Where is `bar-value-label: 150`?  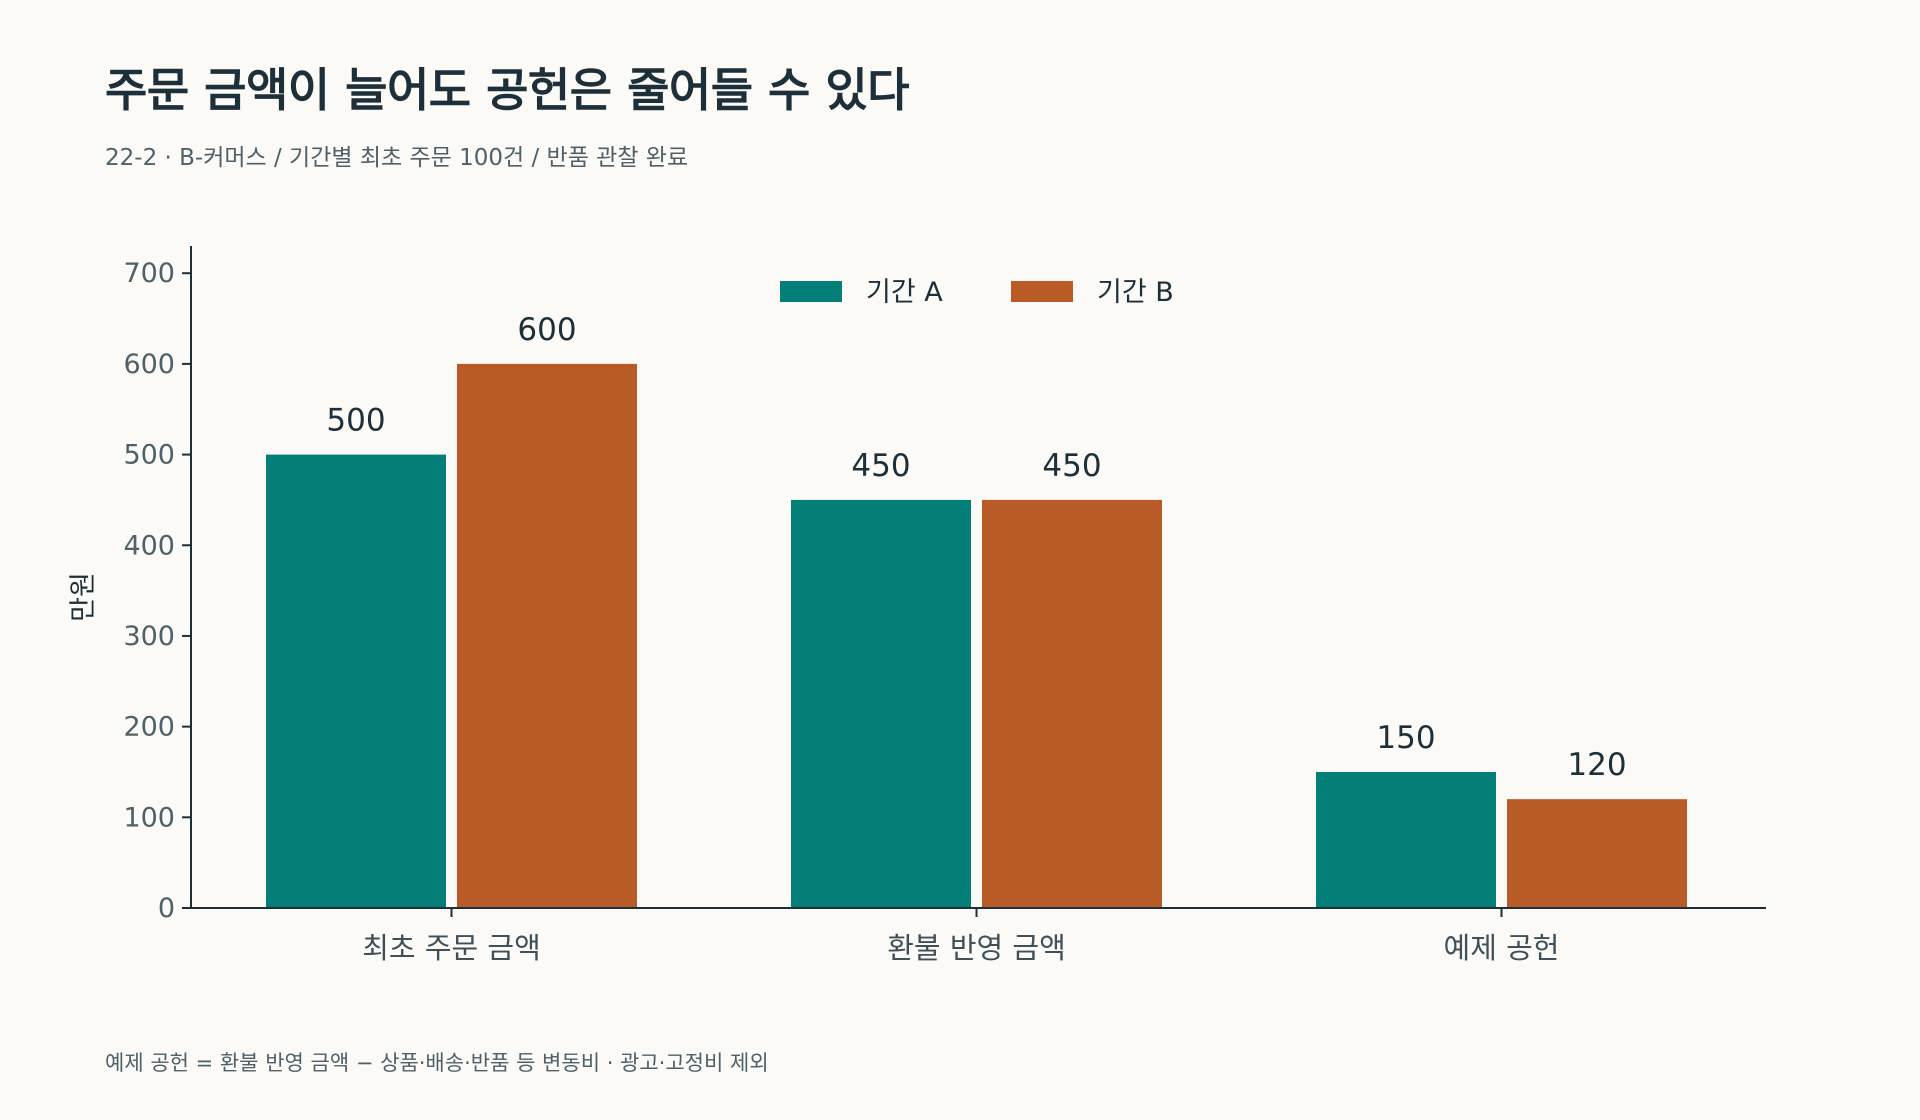
bar-value-label: 150 is located at coordinates (1405, 738).